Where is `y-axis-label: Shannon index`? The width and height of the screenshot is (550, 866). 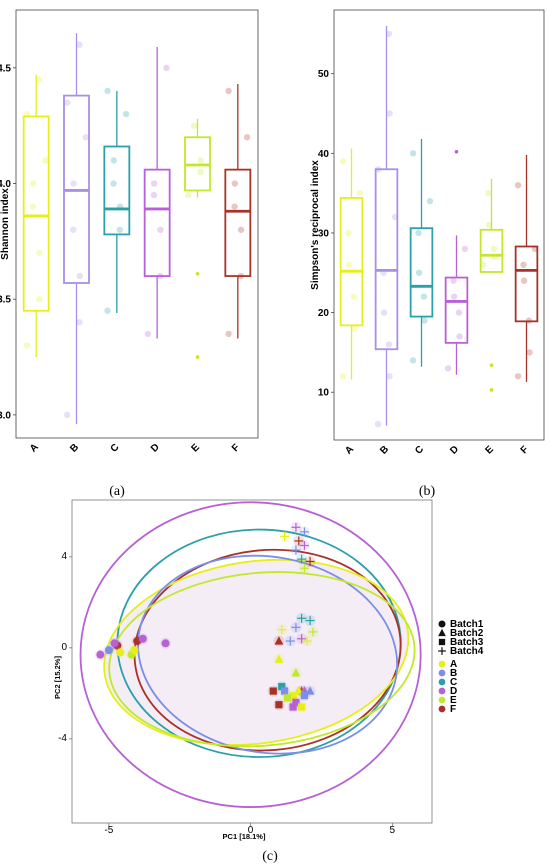
y-axis-label: Shannon index is located at coordinates (5, 224).